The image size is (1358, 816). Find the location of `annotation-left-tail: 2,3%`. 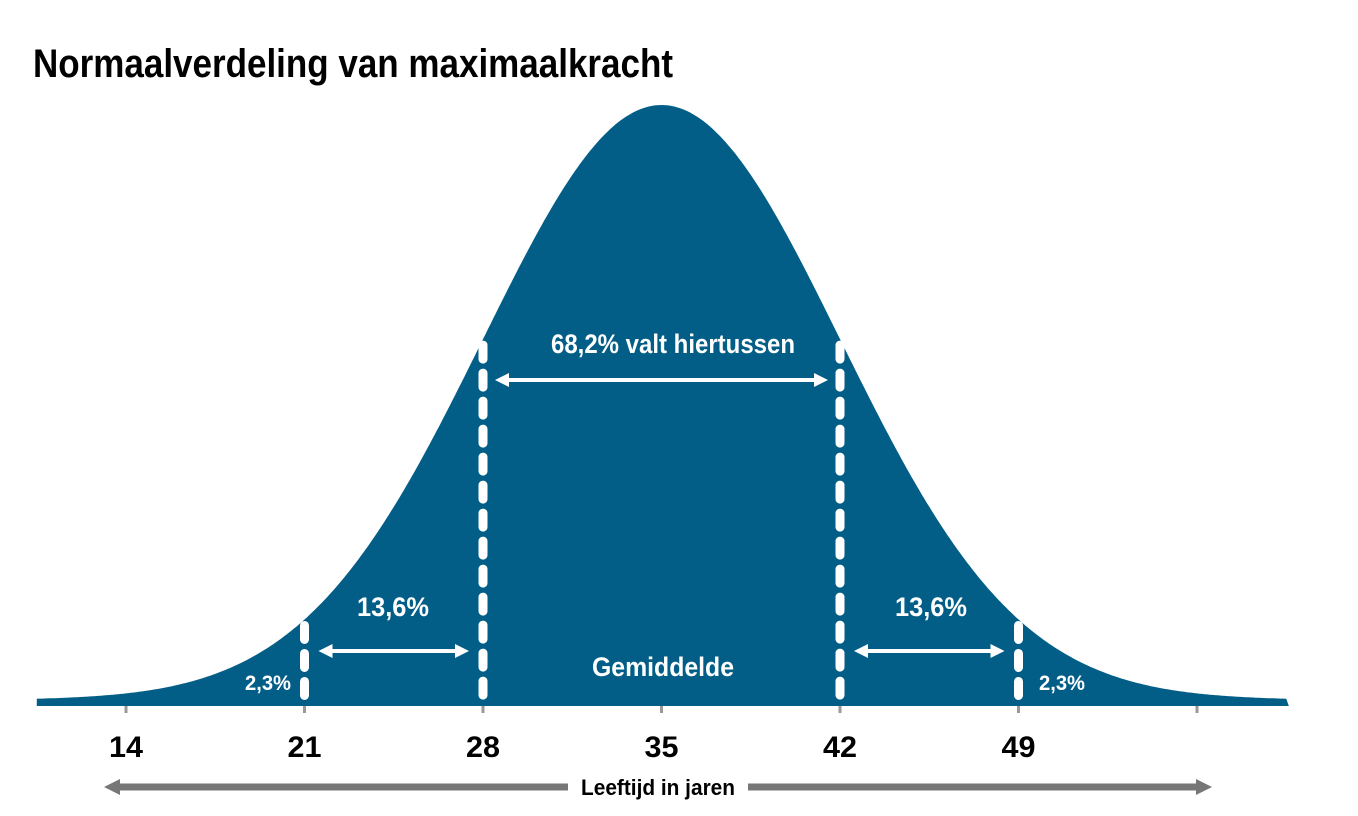

annotation-left-tail: 2,3% is located at coordinates (268, 683).